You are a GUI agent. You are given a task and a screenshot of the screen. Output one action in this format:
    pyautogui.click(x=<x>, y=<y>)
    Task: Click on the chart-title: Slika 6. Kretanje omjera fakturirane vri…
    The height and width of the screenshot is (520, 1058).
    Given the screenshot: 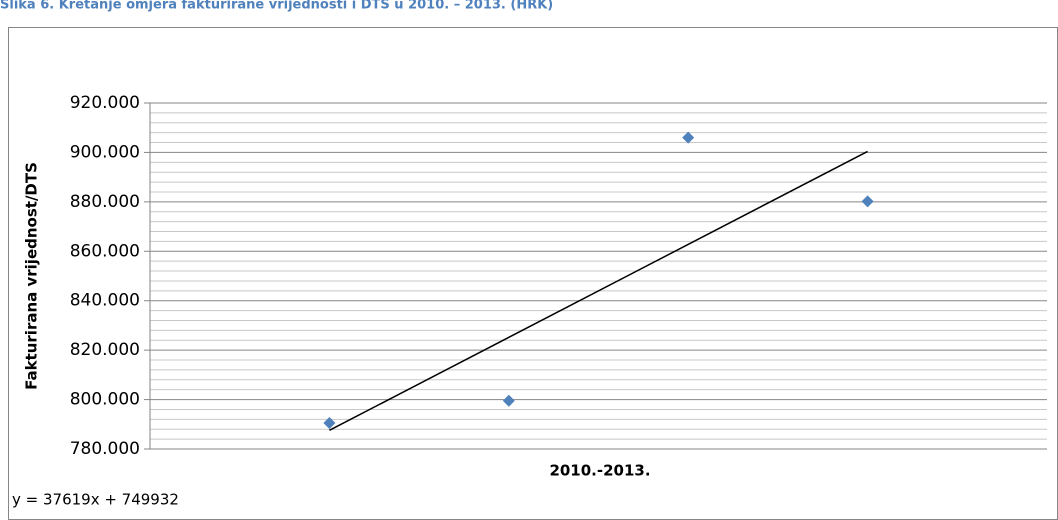 What is the action you would take?
    pyautogui.click(x=276, y=6)
    